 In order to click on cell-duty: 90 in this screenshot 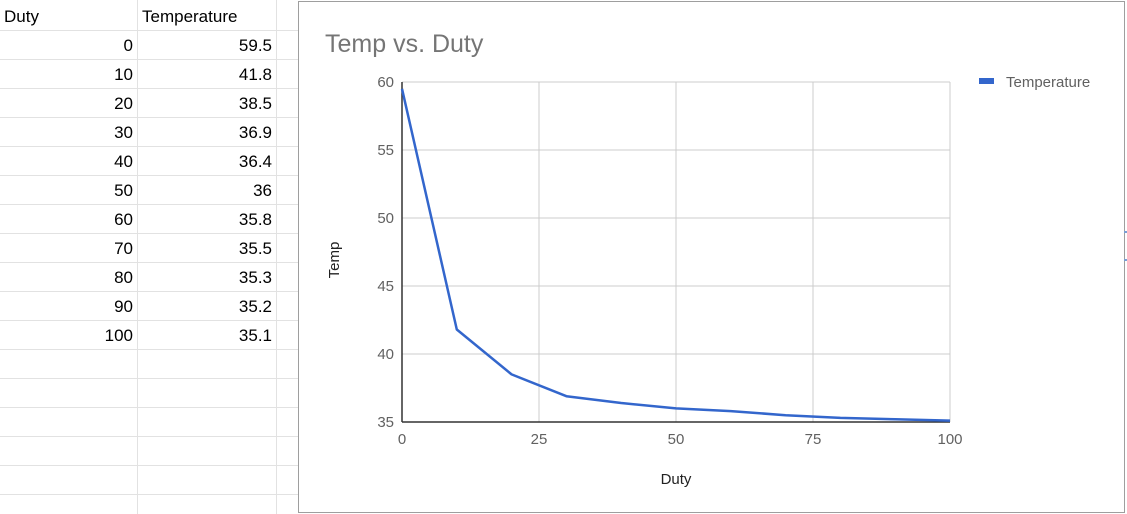, I will do `click(123, 306)`.